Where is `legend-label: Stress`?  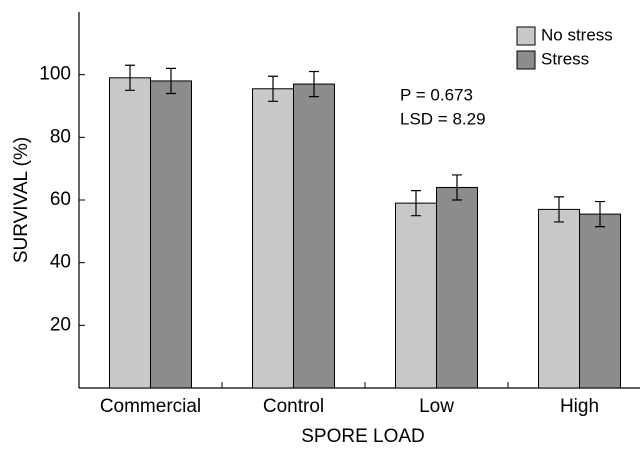 legend-label: Stress is located at coordinates (565, 58).